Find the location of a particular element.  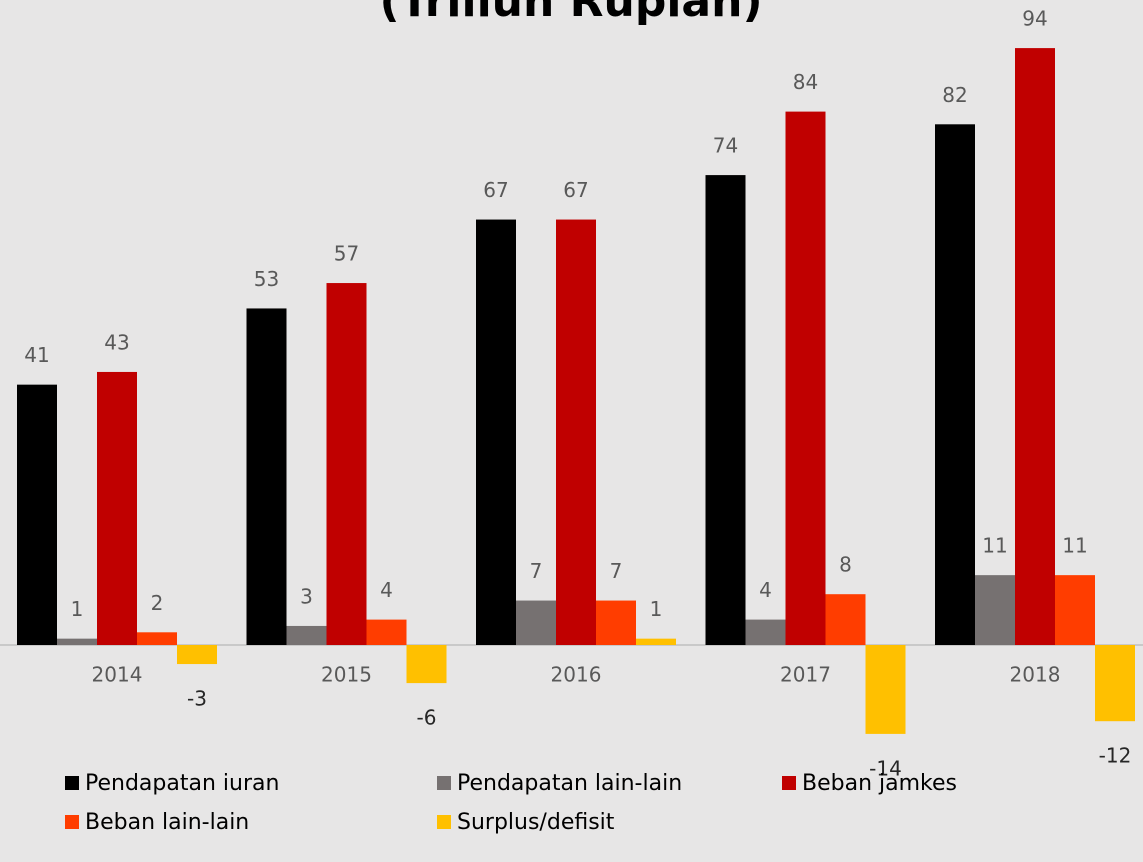

x-tick-label: 2015 is located at coordinates (346, 675).